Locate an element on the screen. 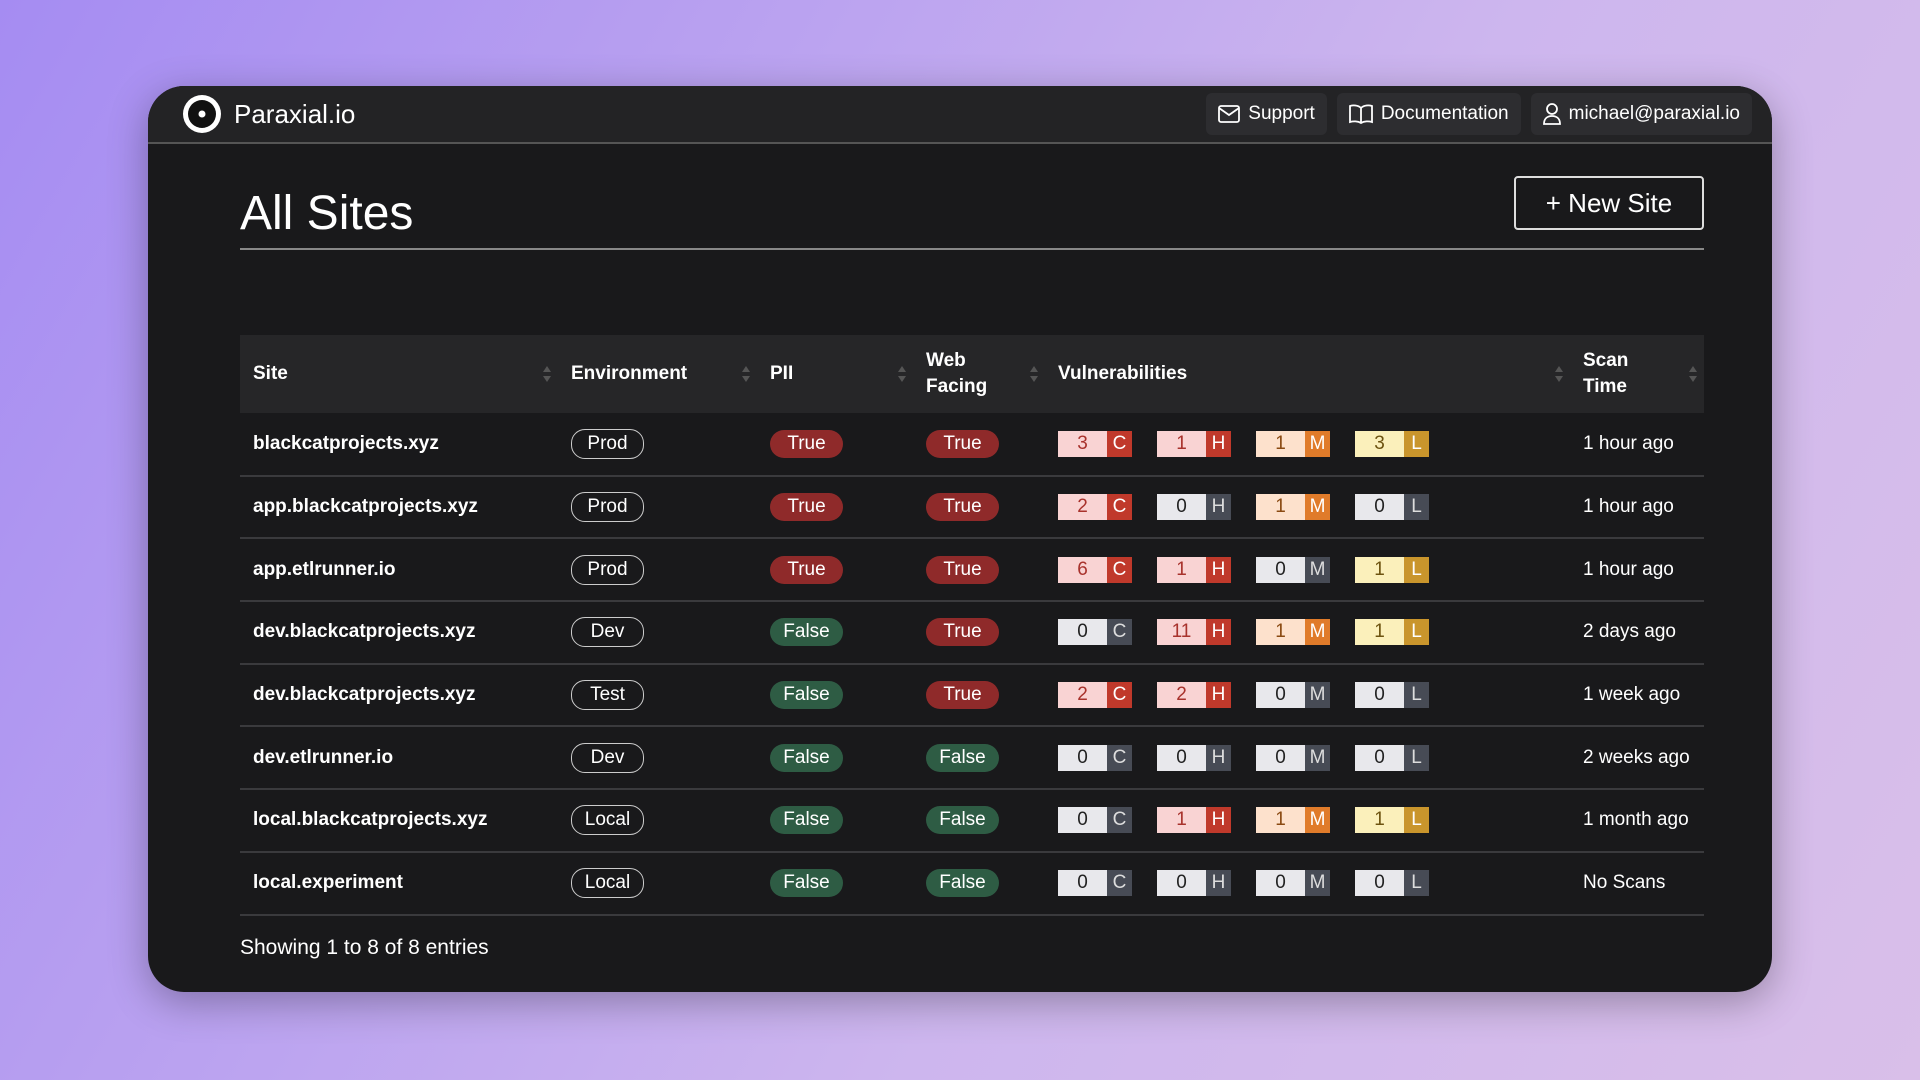 The height and width of the screenshot is (1080, 1920). vuln-count: 3 is located at coordinates (1379, 443).